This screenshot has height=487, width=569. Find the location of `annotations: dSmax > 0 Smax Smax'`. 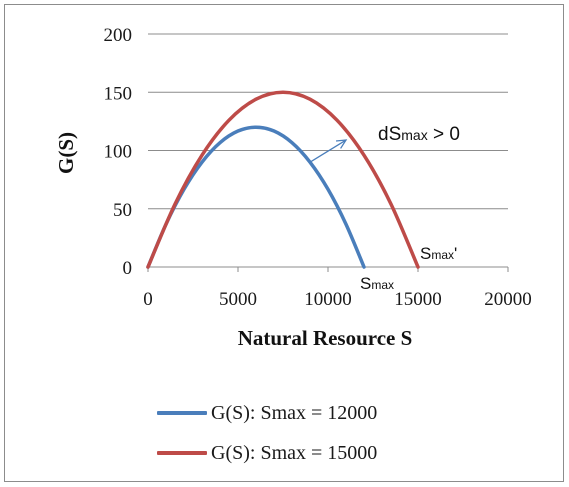

annotations: dSmax > 0 Smax Smax' is located at coordinates (384, 208).